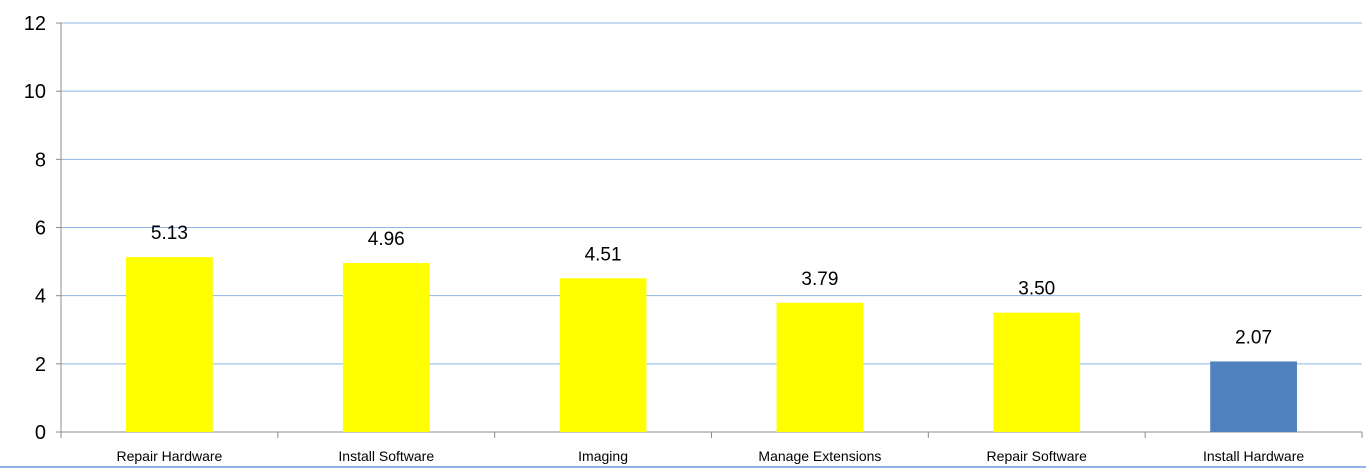  I want to click on data-label: 4.96, so click(386, 239).